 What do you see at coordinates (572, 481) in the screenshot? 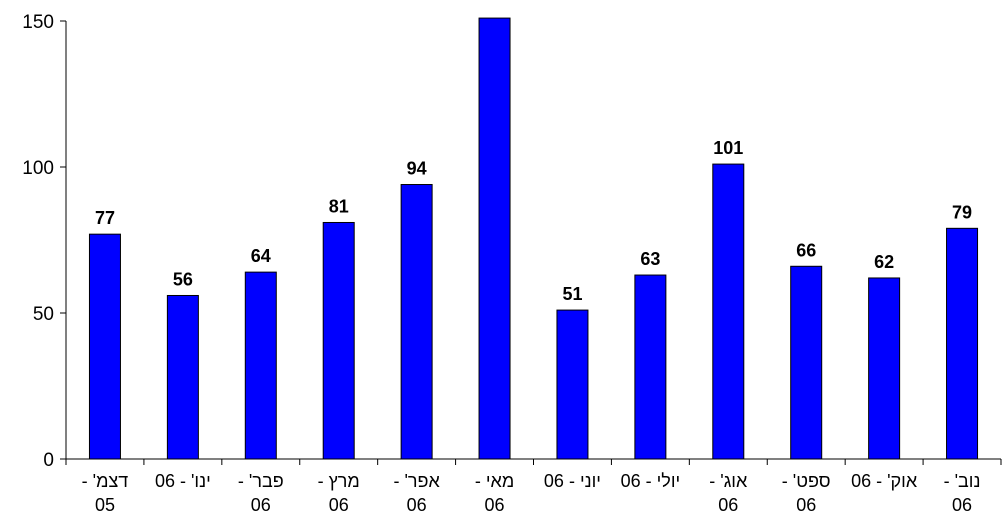
I see `x-tick-label: יוני - 06` at bounding box center [572, 481].